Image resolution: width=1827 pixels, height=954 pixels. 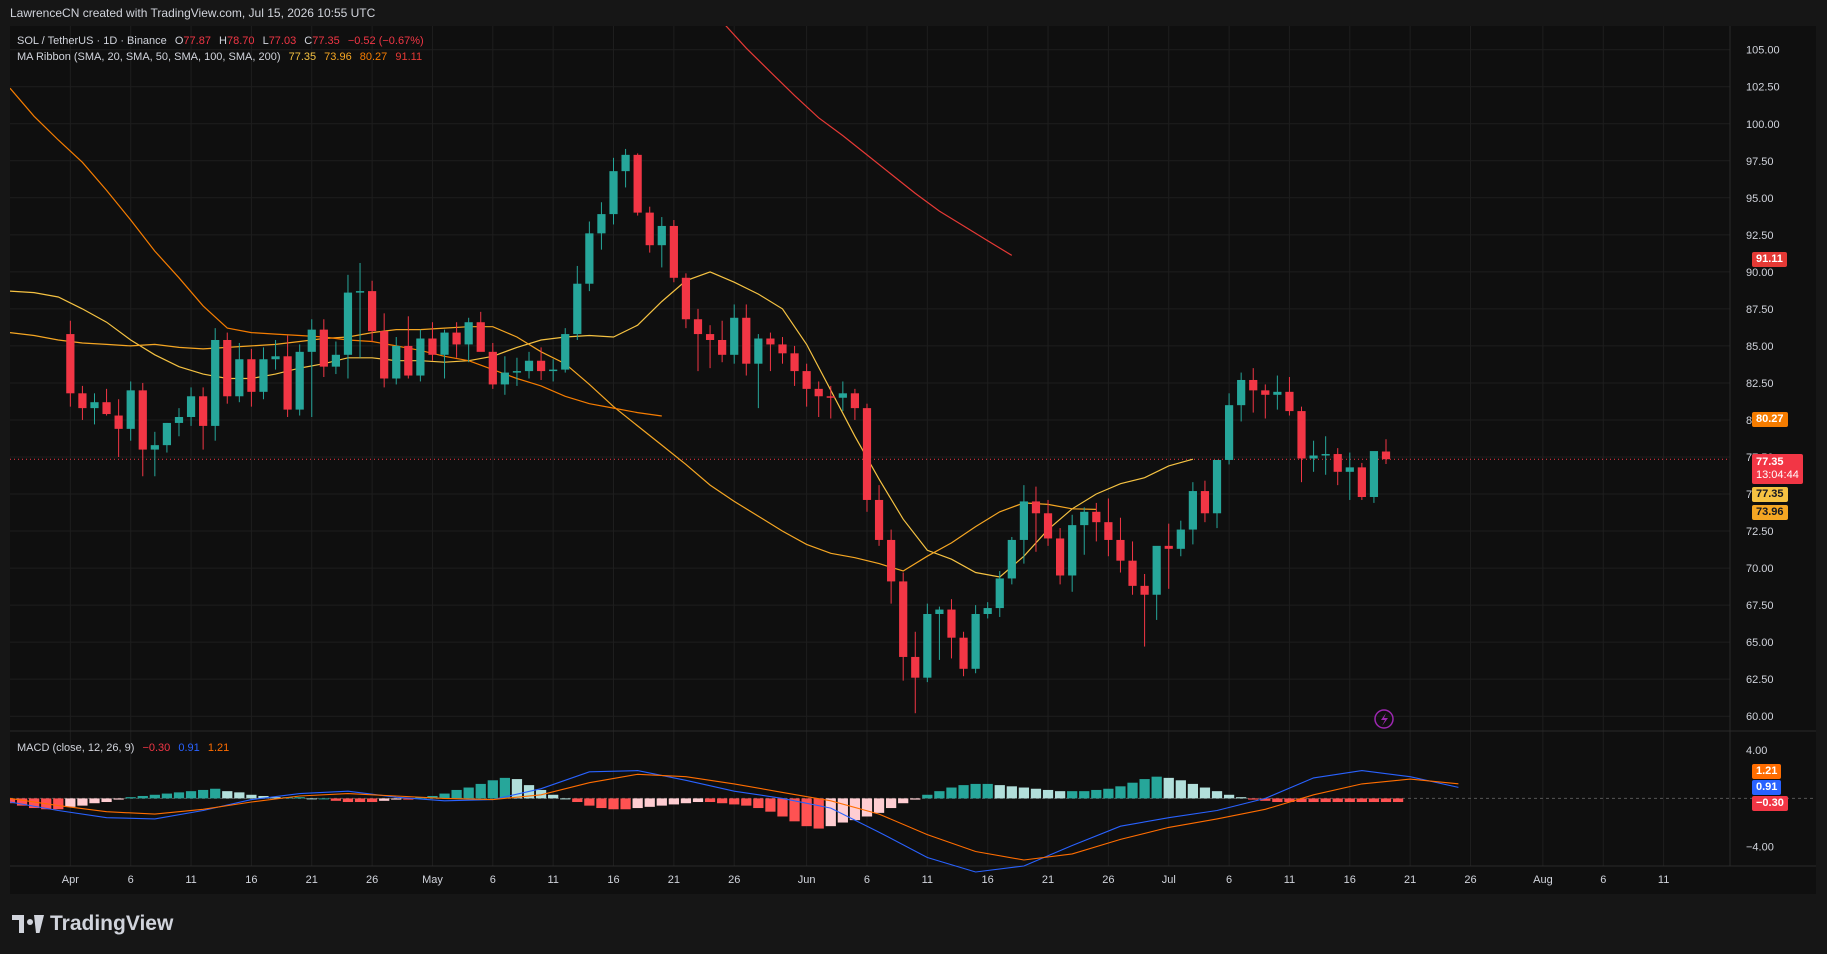 What do you see at coordinates (1760, 162) in the screenshot?
I see `price-axis-tick-label: 97.50` at bounding box center [1760, 162].